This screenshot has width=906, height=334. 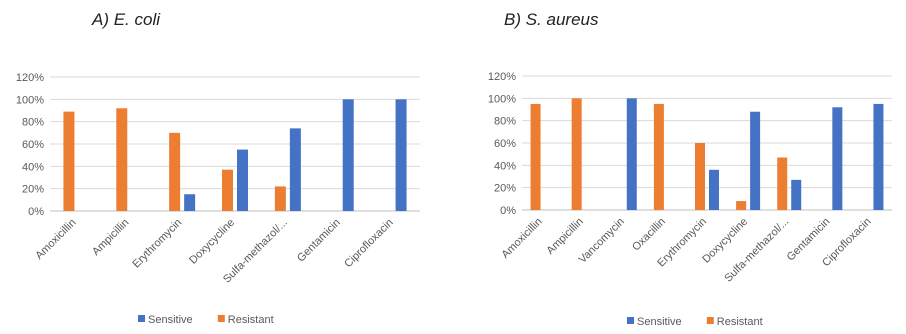 I want to click on chart-a-title: A) E. coli, so click(x=126, y=19).